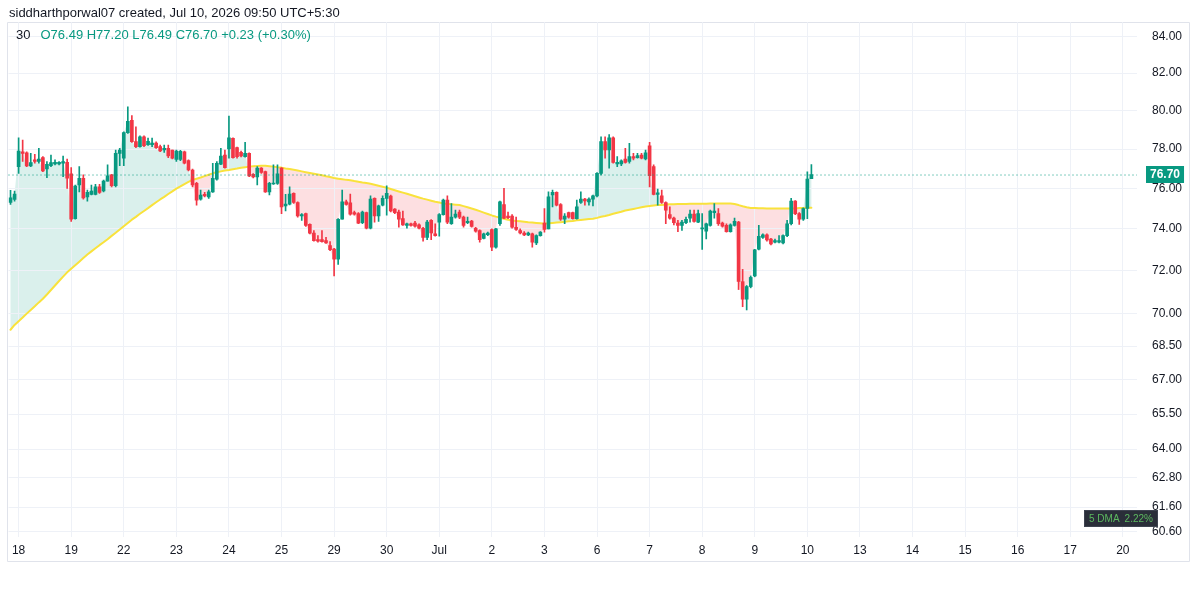  Describe the element at coordinates (1167, 148) in the screenshot. I see `y-tick-label: 78.00` at that location.